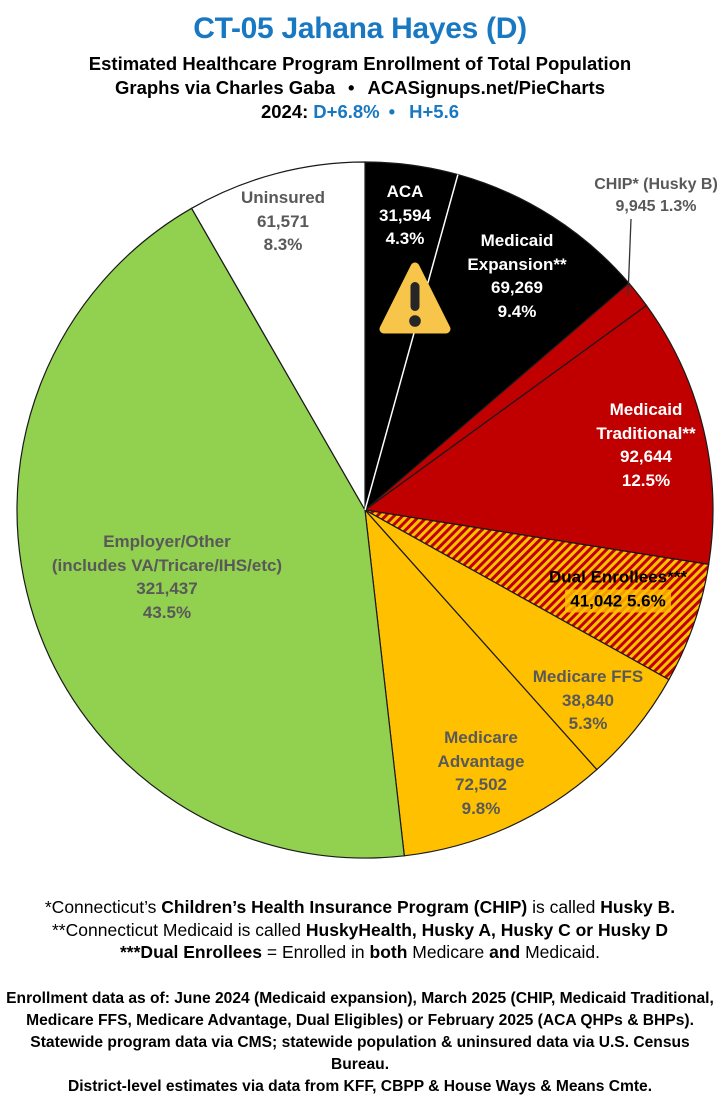 The height and width of the screenshot is (1098, 720). I want to click on election-h-result: H+5.6, so click(434, 111).